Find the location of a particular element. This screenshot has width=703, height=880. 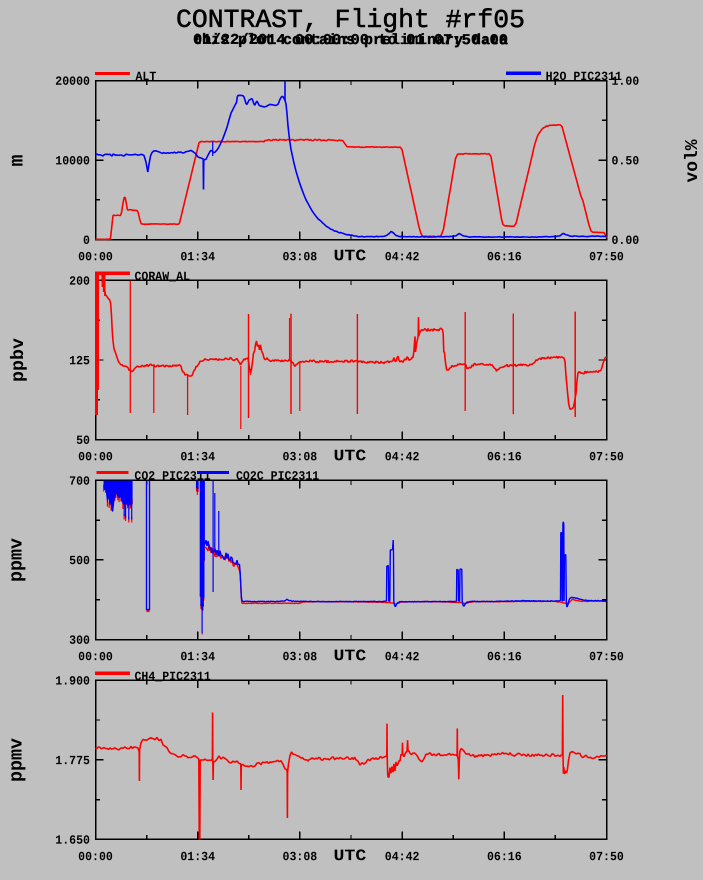

svg-text:this plot contains preliminary: this plot contains preliminary data is located at coordinates (350, 40).